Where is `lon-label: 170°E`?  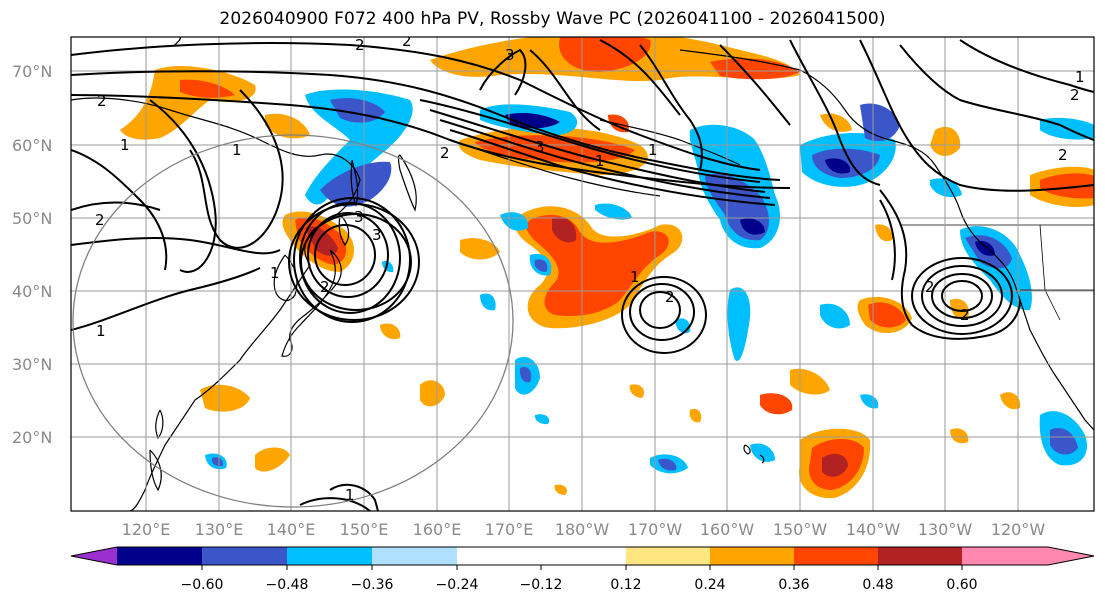
lon-label: 170°E is located at coordinates (509, 529).